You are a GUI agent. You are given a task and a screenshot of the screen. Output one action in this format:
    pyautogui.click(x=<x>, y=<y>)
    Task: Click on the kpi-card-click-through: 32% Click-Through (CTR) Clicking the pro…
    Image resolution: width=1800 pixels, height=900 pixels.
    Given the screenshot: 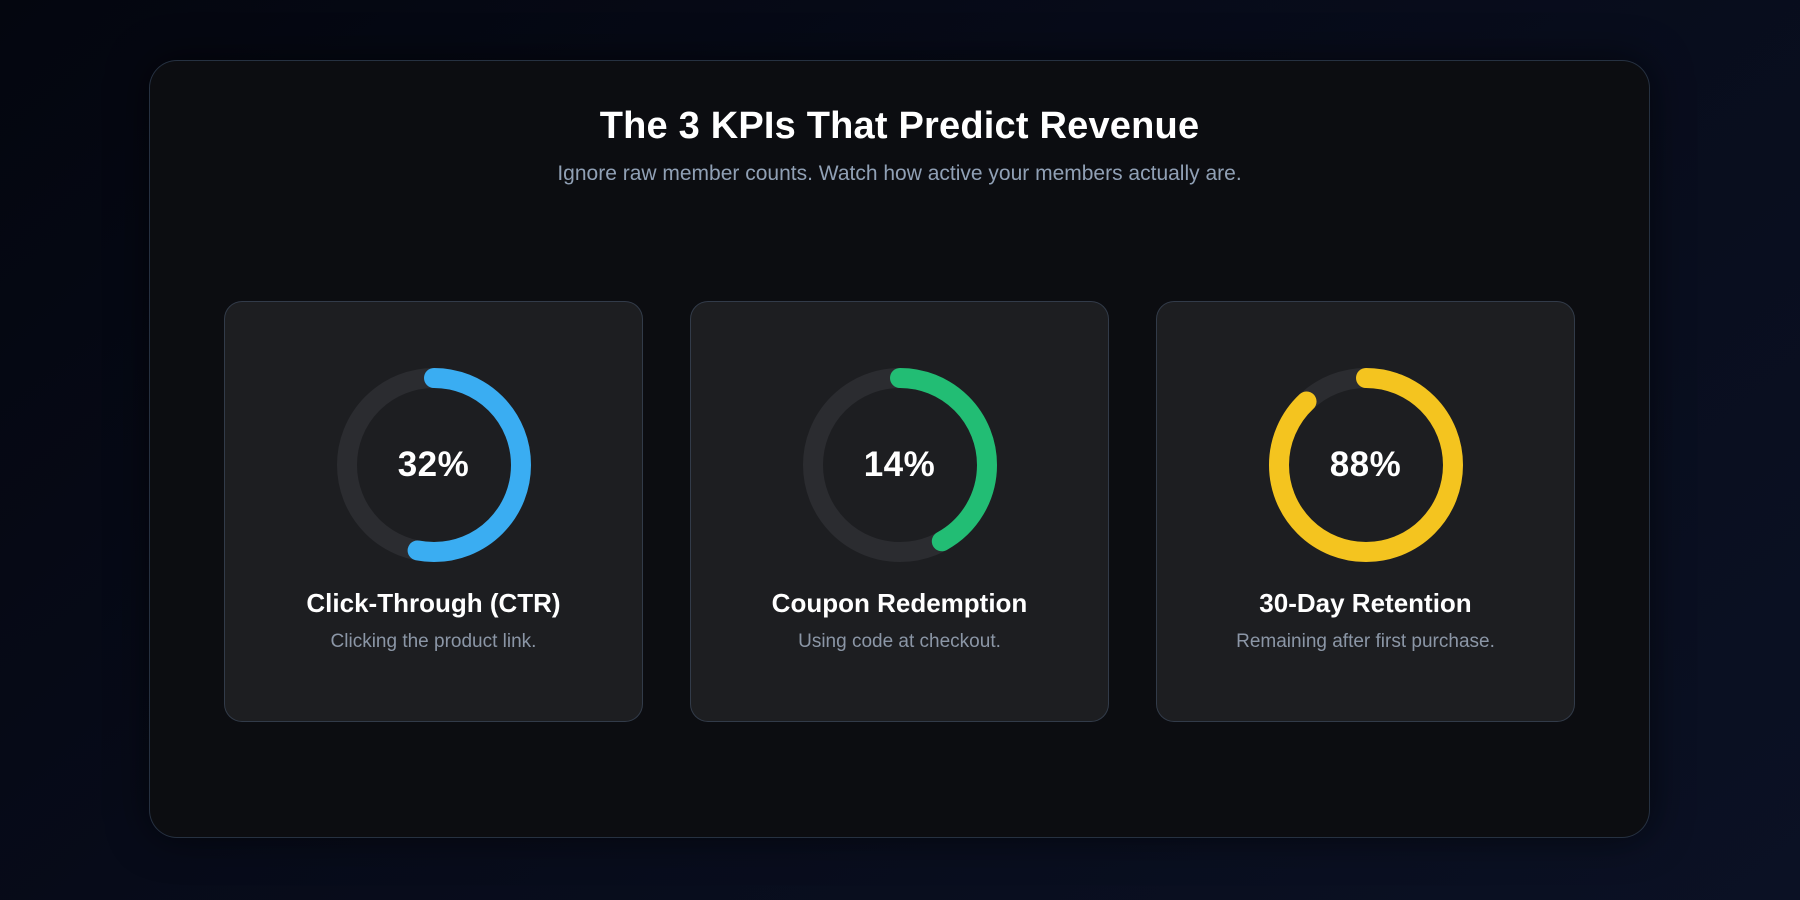 What is the action you would take?
    pyautogui.click(x=433, y=511)
    